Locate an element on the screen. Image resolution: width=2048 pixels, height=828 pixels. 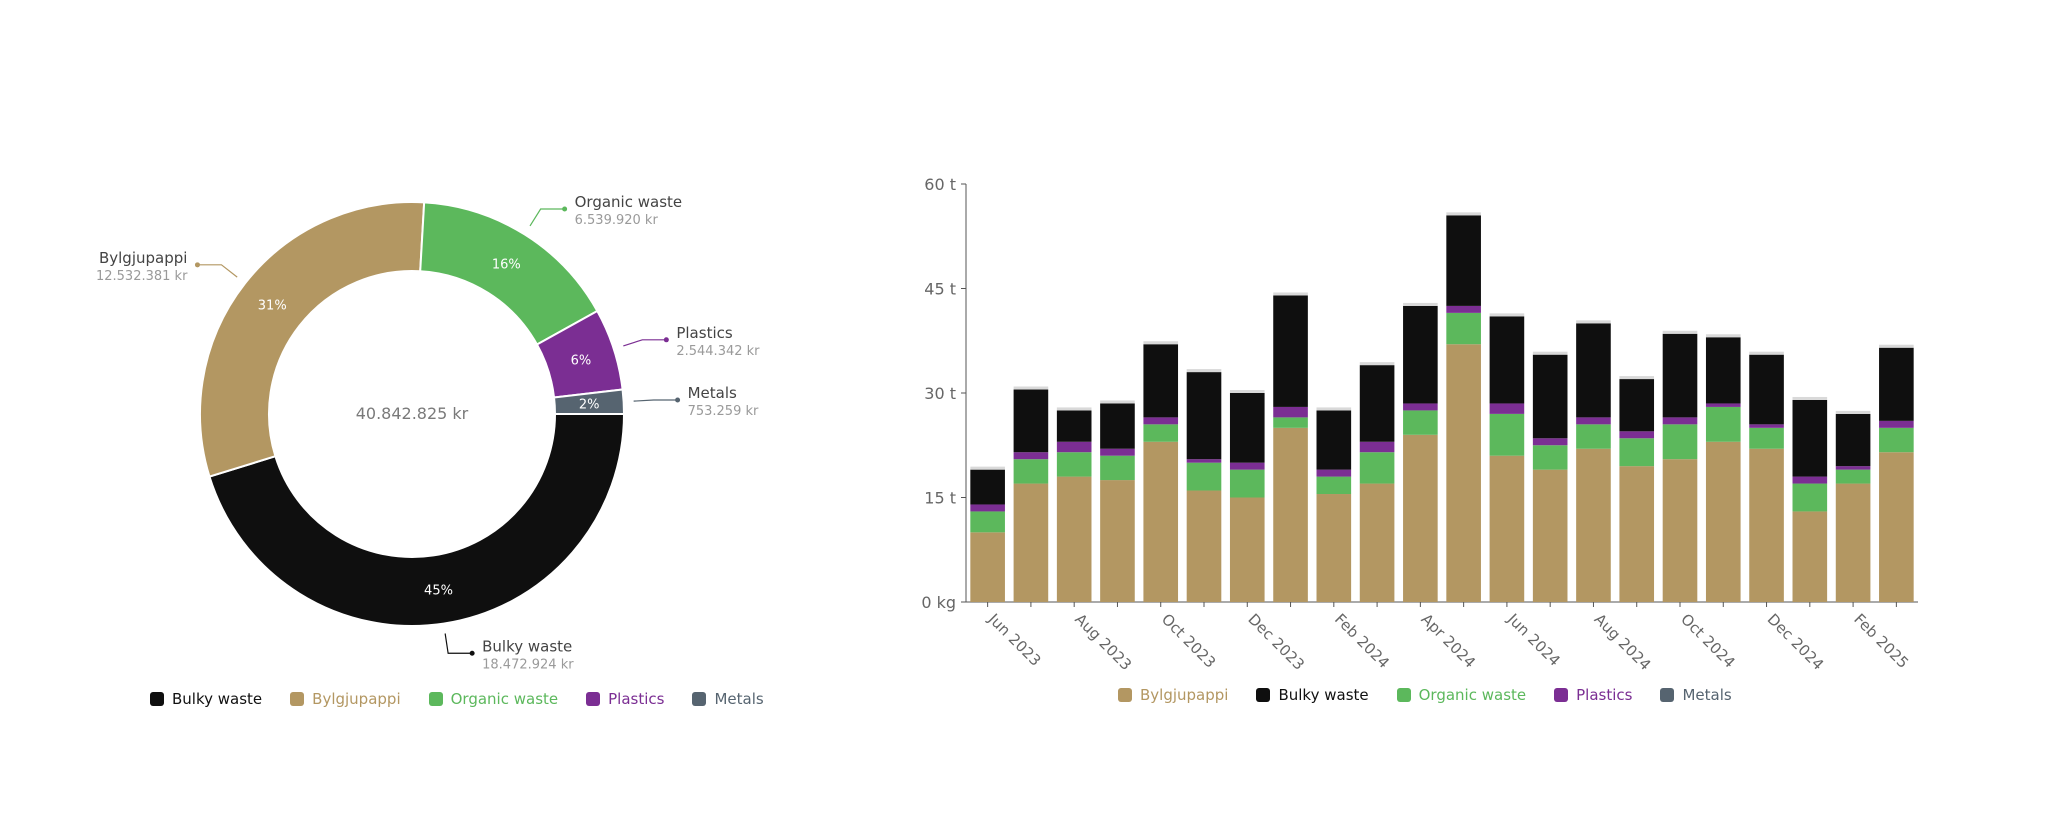
donut-slice-metals is located at coordinates (589, 401).